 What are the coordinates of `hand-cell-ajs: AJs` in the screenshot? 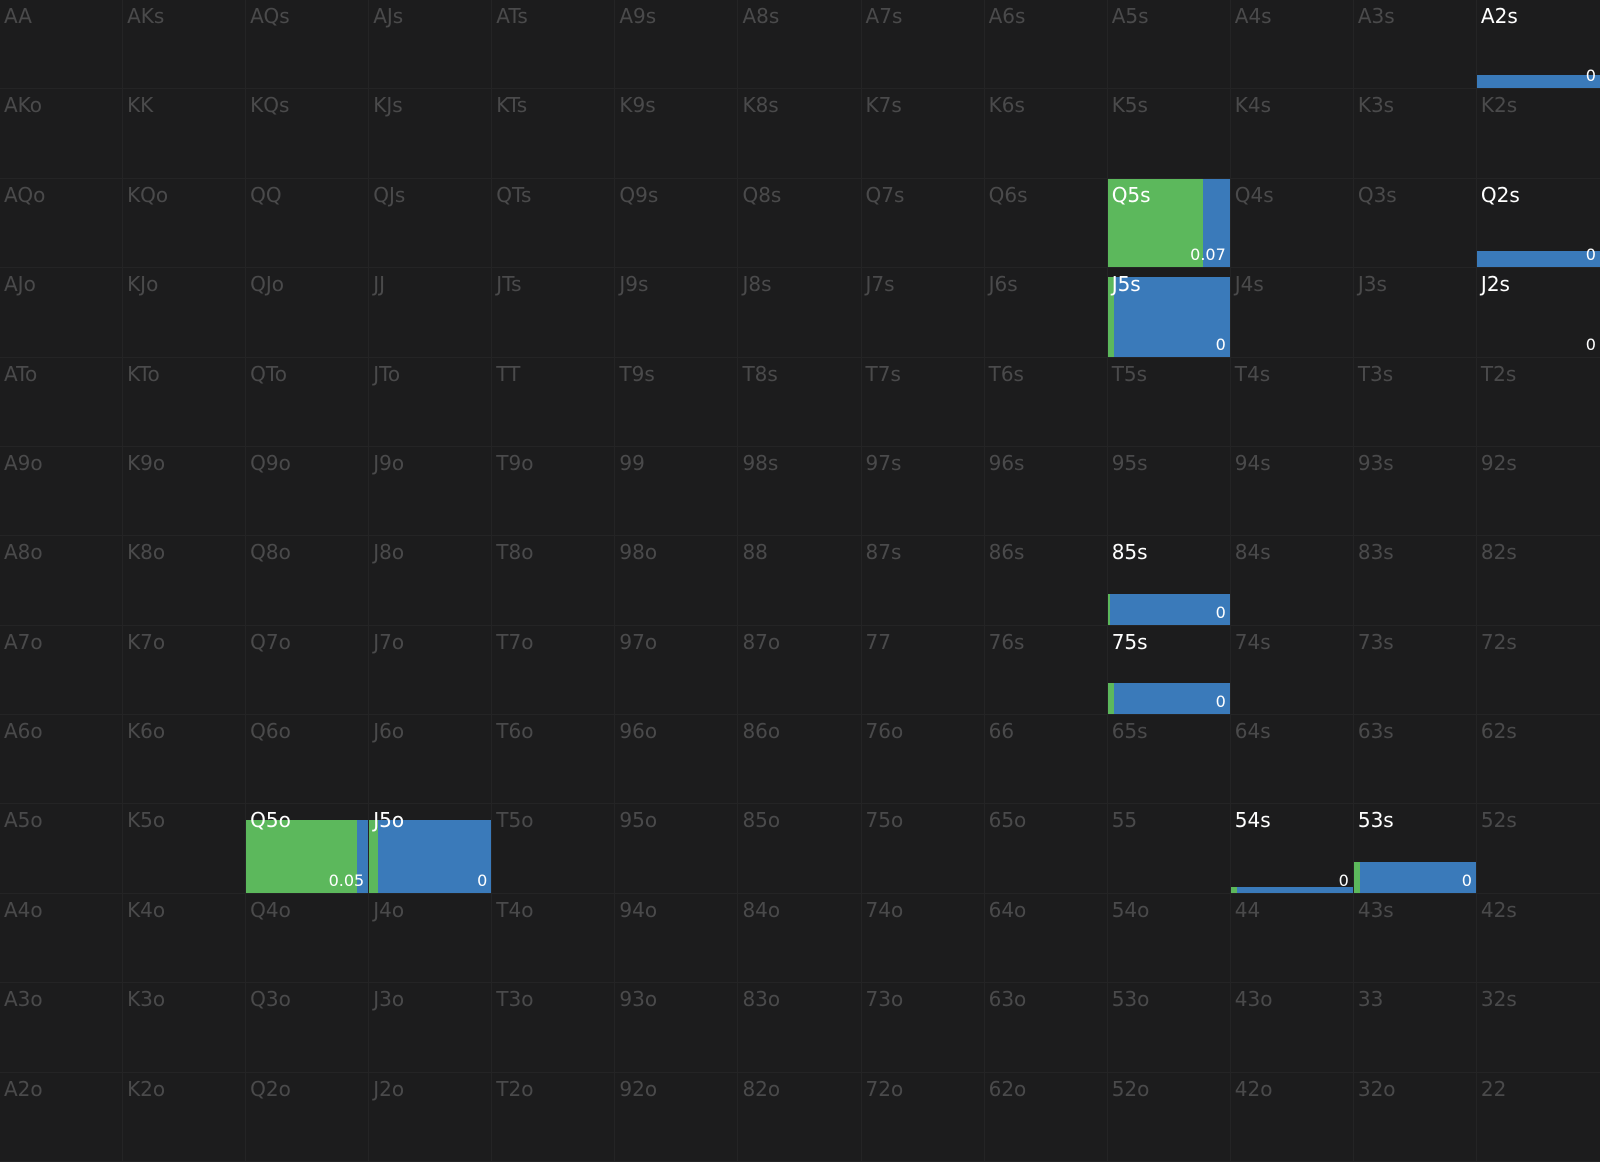 It's located at (431, 45).